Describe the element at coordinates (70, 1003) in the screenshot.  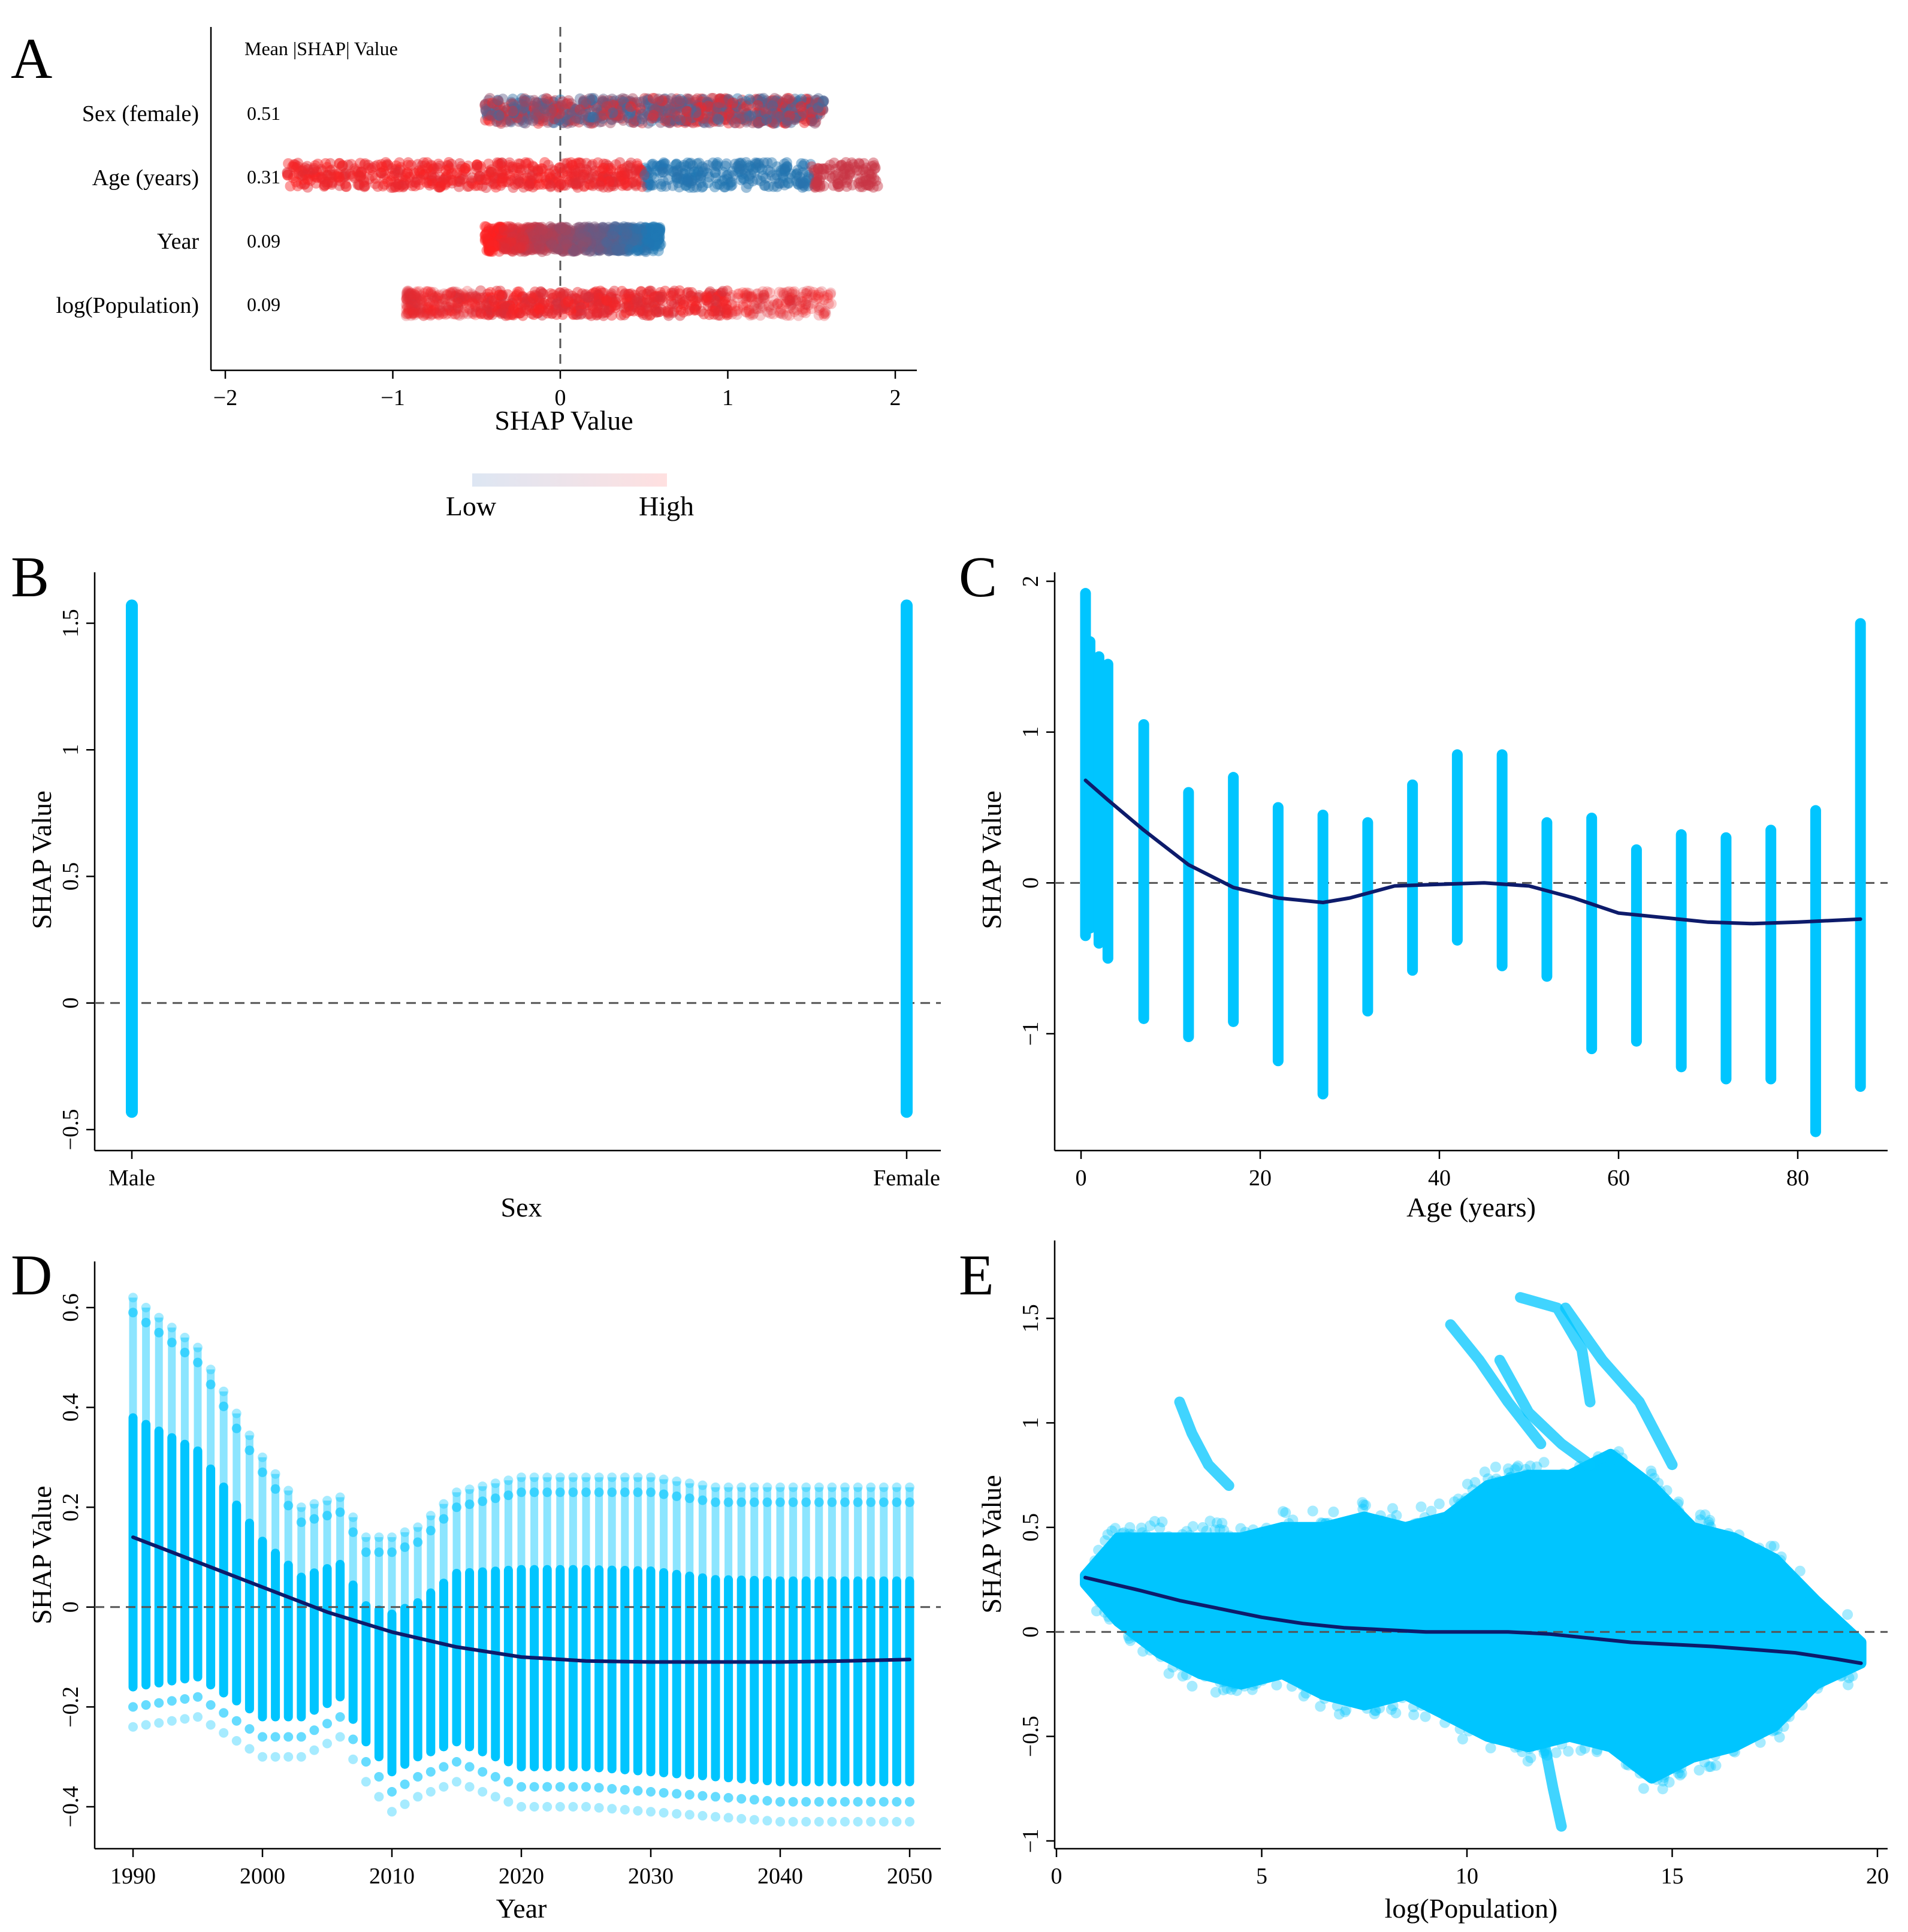
I see `panel-b-ytick-label: 0` at that location.